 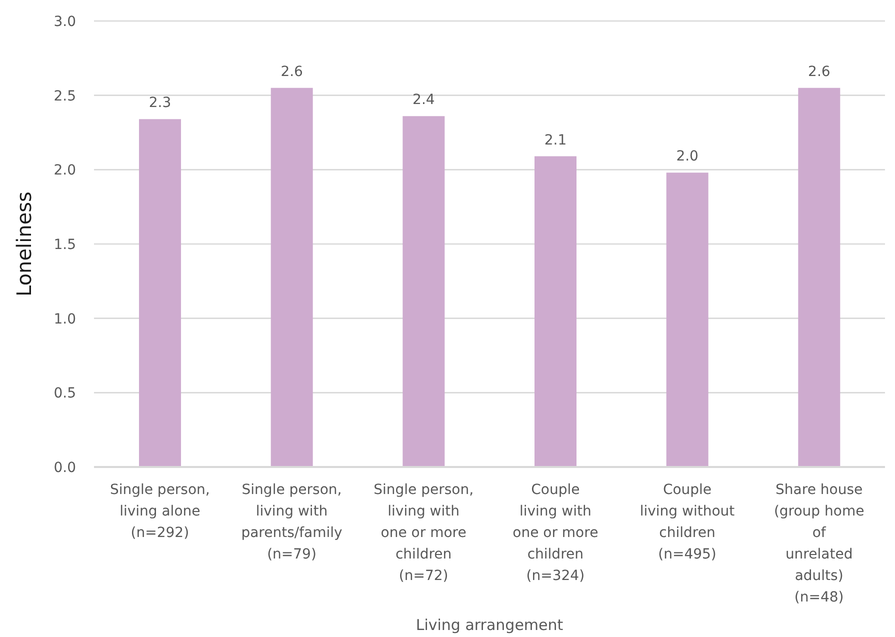 What do you see at coordinates (819, 544) in the screenshot?
I see `x-tick-label: Share house (group home of unrelated adults) (n=48)` at bounding box center [819, 544].